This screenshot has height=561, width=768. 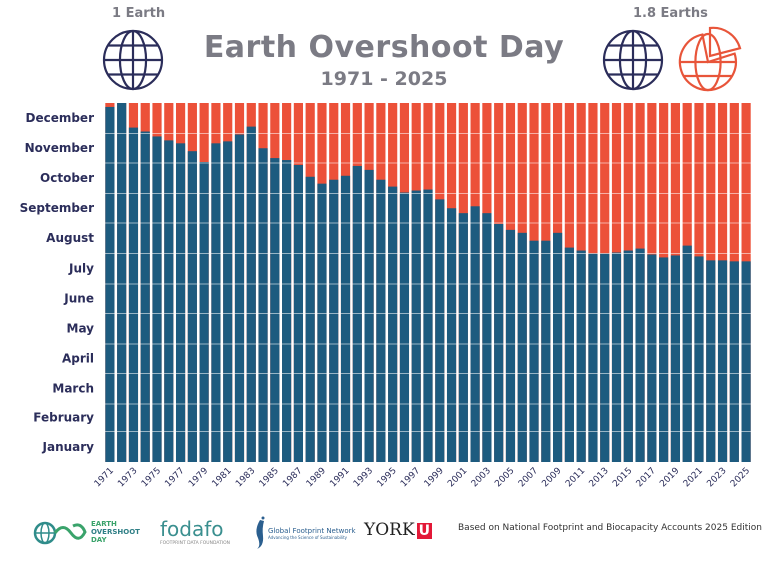 What do you see at coordinates (504, 477) in the screenshot?
I see `x-tick-label: 2005` at bounding box center [504, 477].